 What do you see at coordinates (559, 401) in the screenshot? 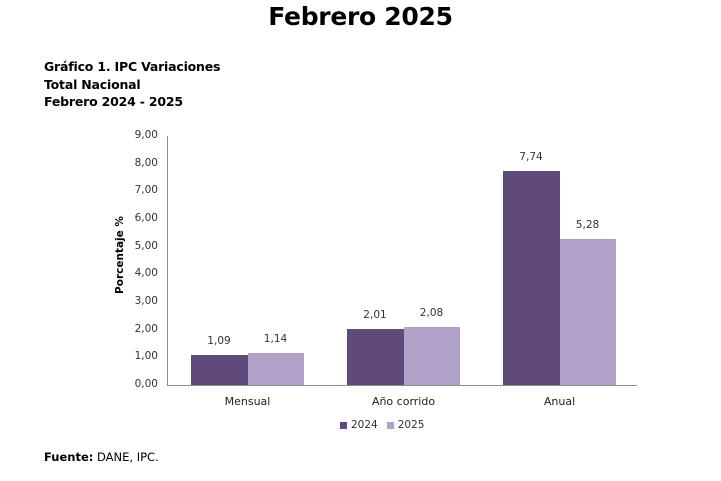
I see `x-category-label: Anual` at bounding box center [559, 401].